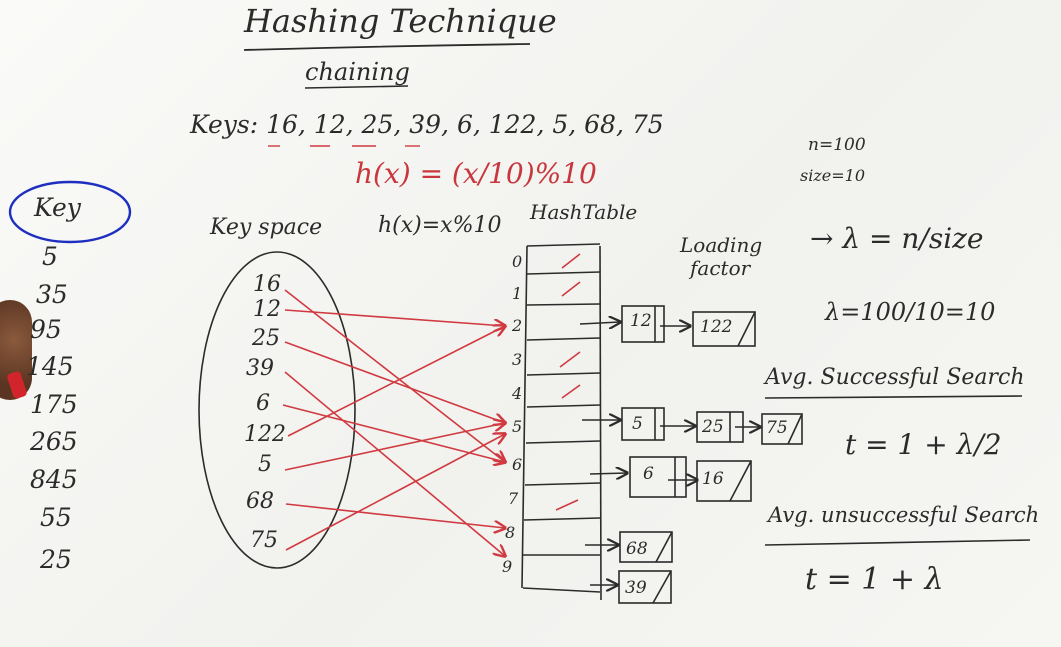 The width and height of the screenshot is (1061, 647). What do you see at coordinates (510, 532) in the screenshot?
I see `table-index: 8` at bounding box center [510, 532].